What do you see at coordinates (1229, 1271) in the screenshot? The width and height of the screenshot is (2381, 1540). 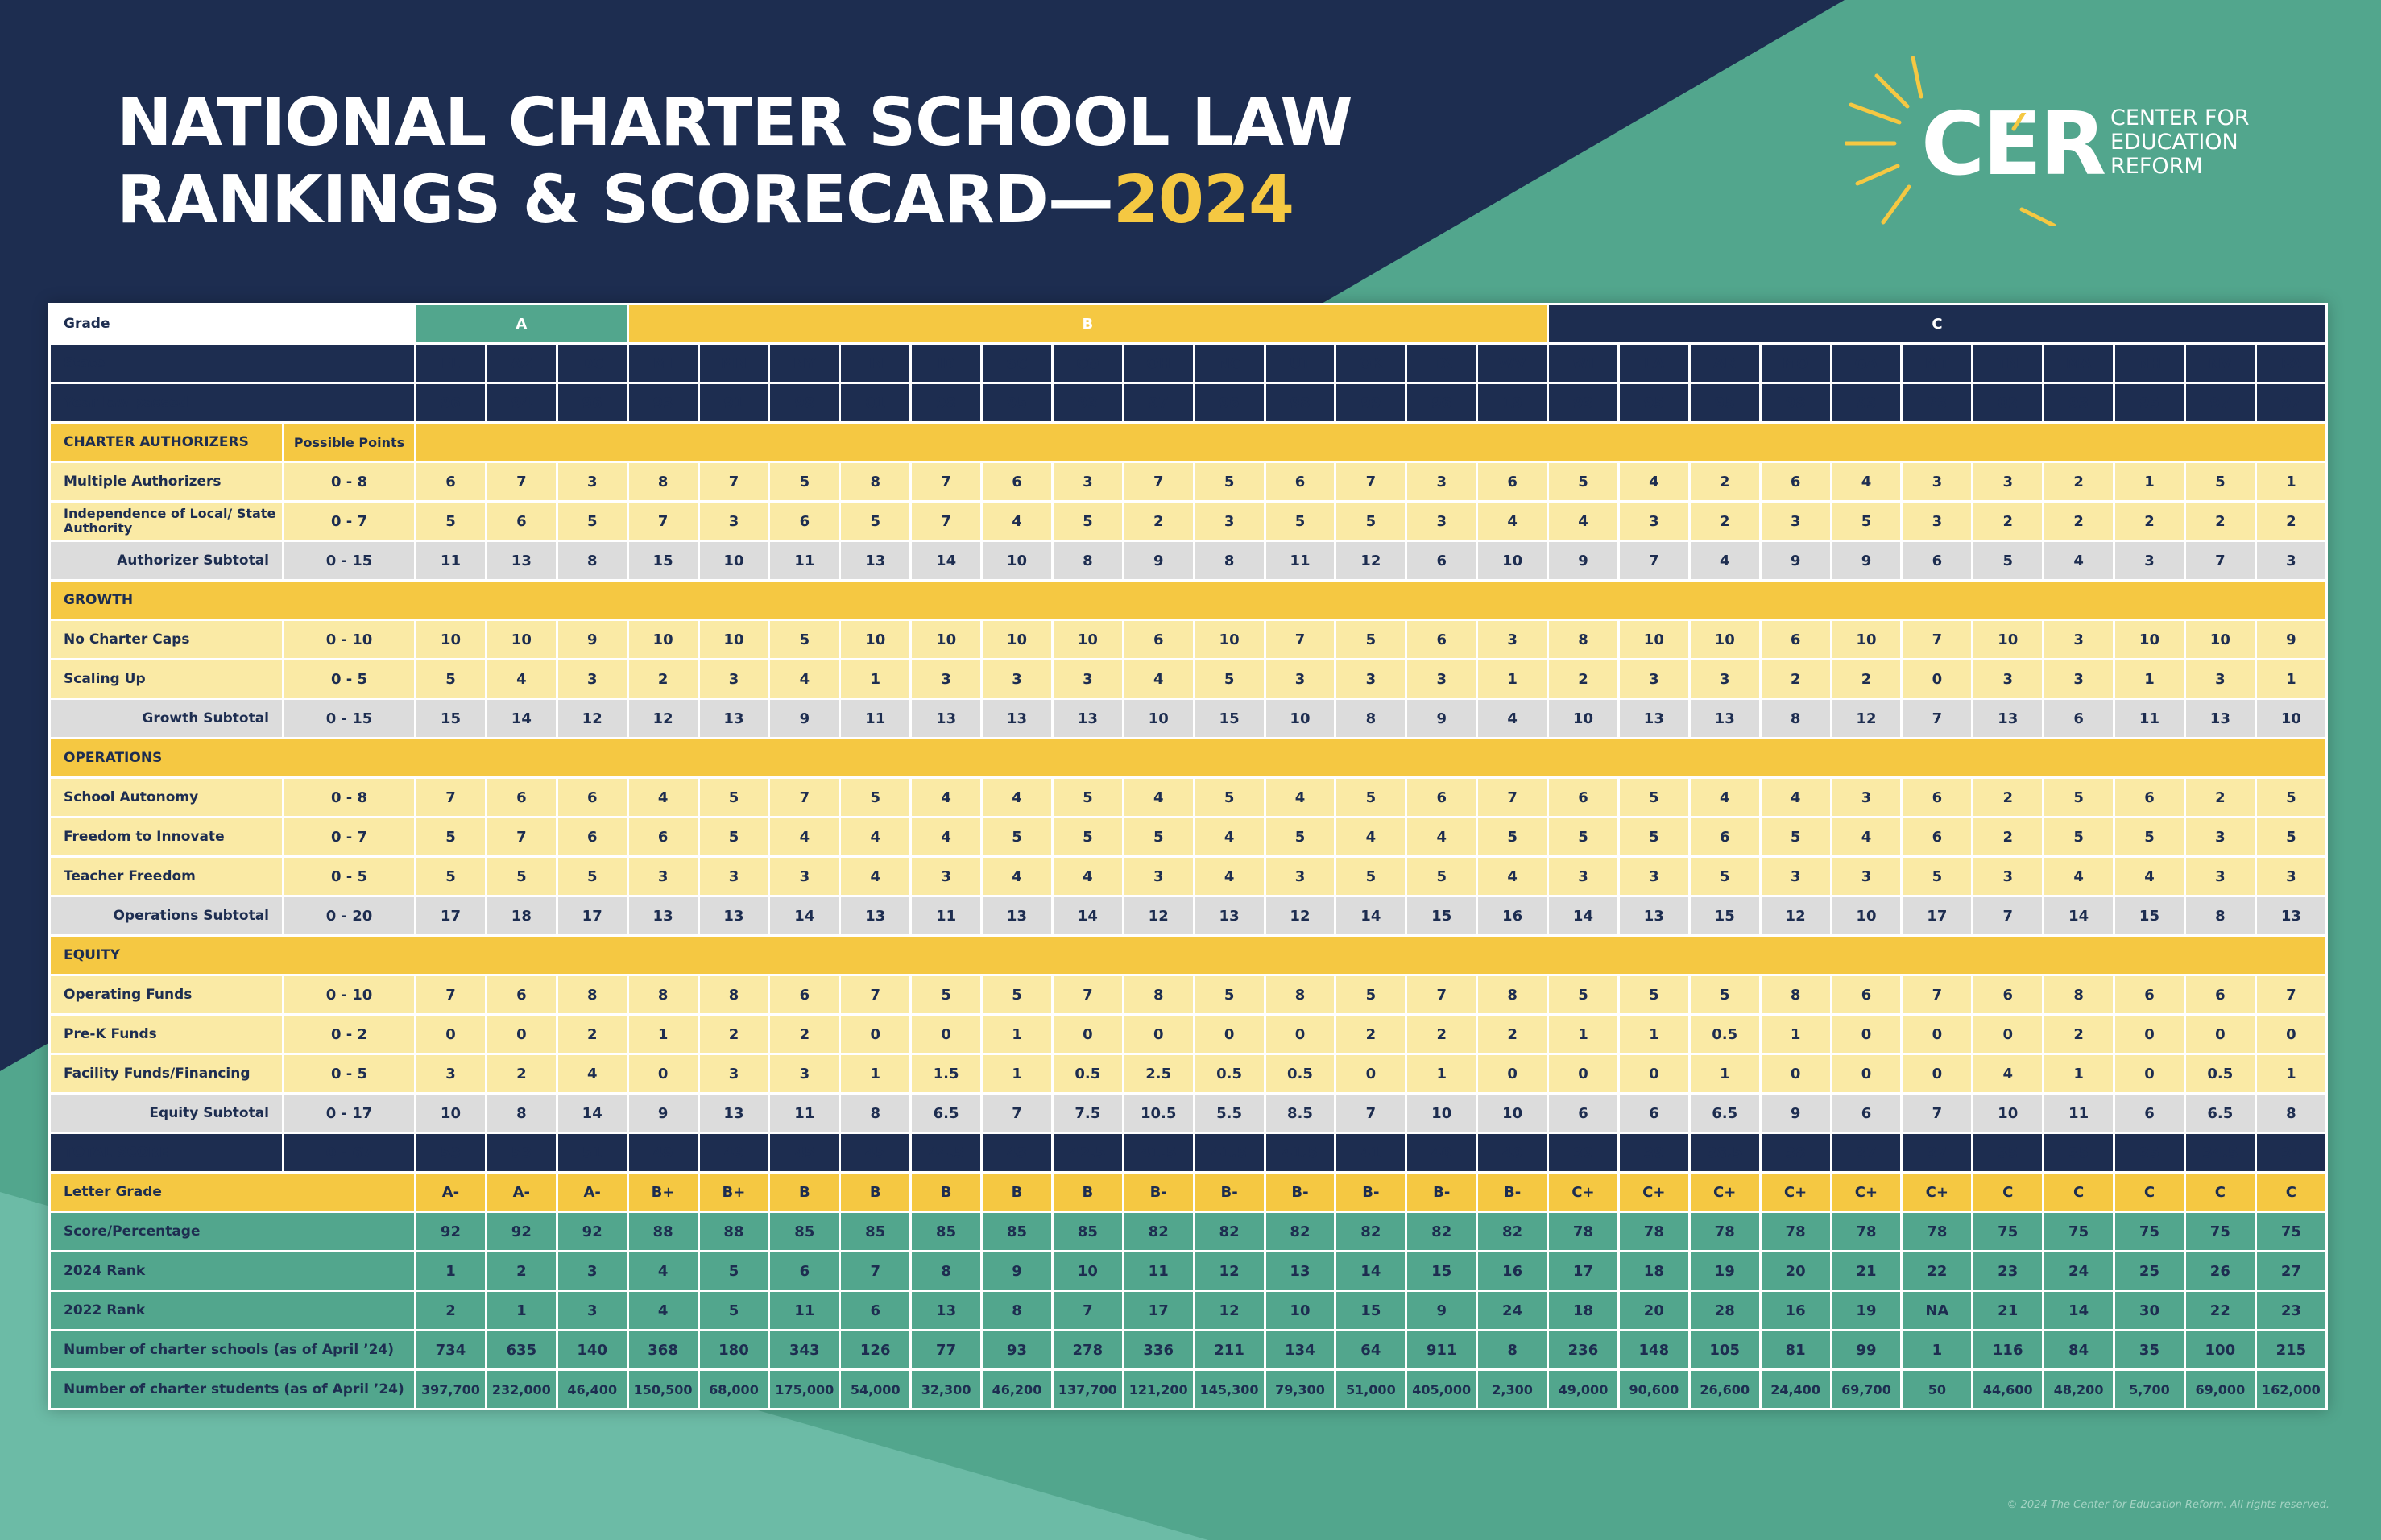 I see `stats-cell: 12` at bounding box center [1229, 1271].